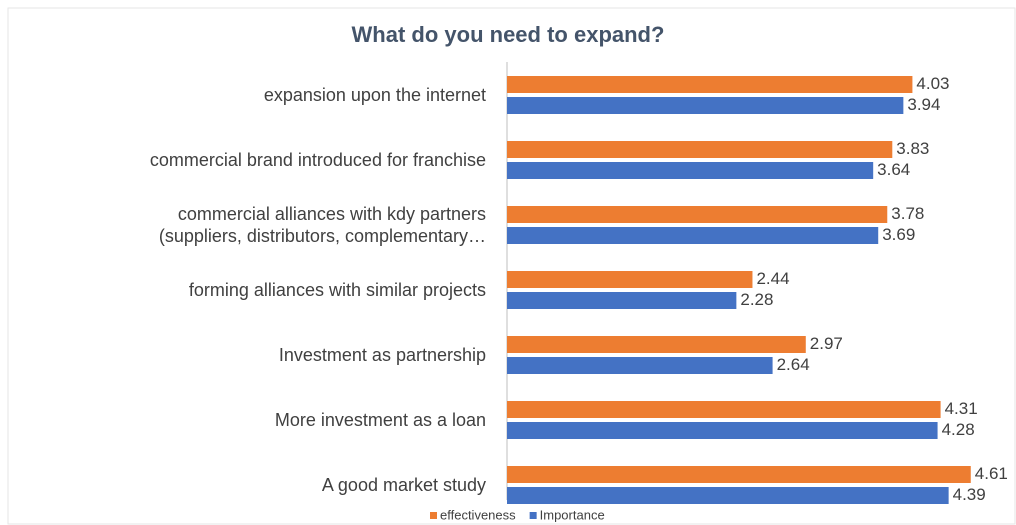 The width and height of the screenshot is (1016, 525). What do you see at coordinates (969, 494) in the screenshot?
I see `value-label: 4.39` at bounding box center [969, 494].